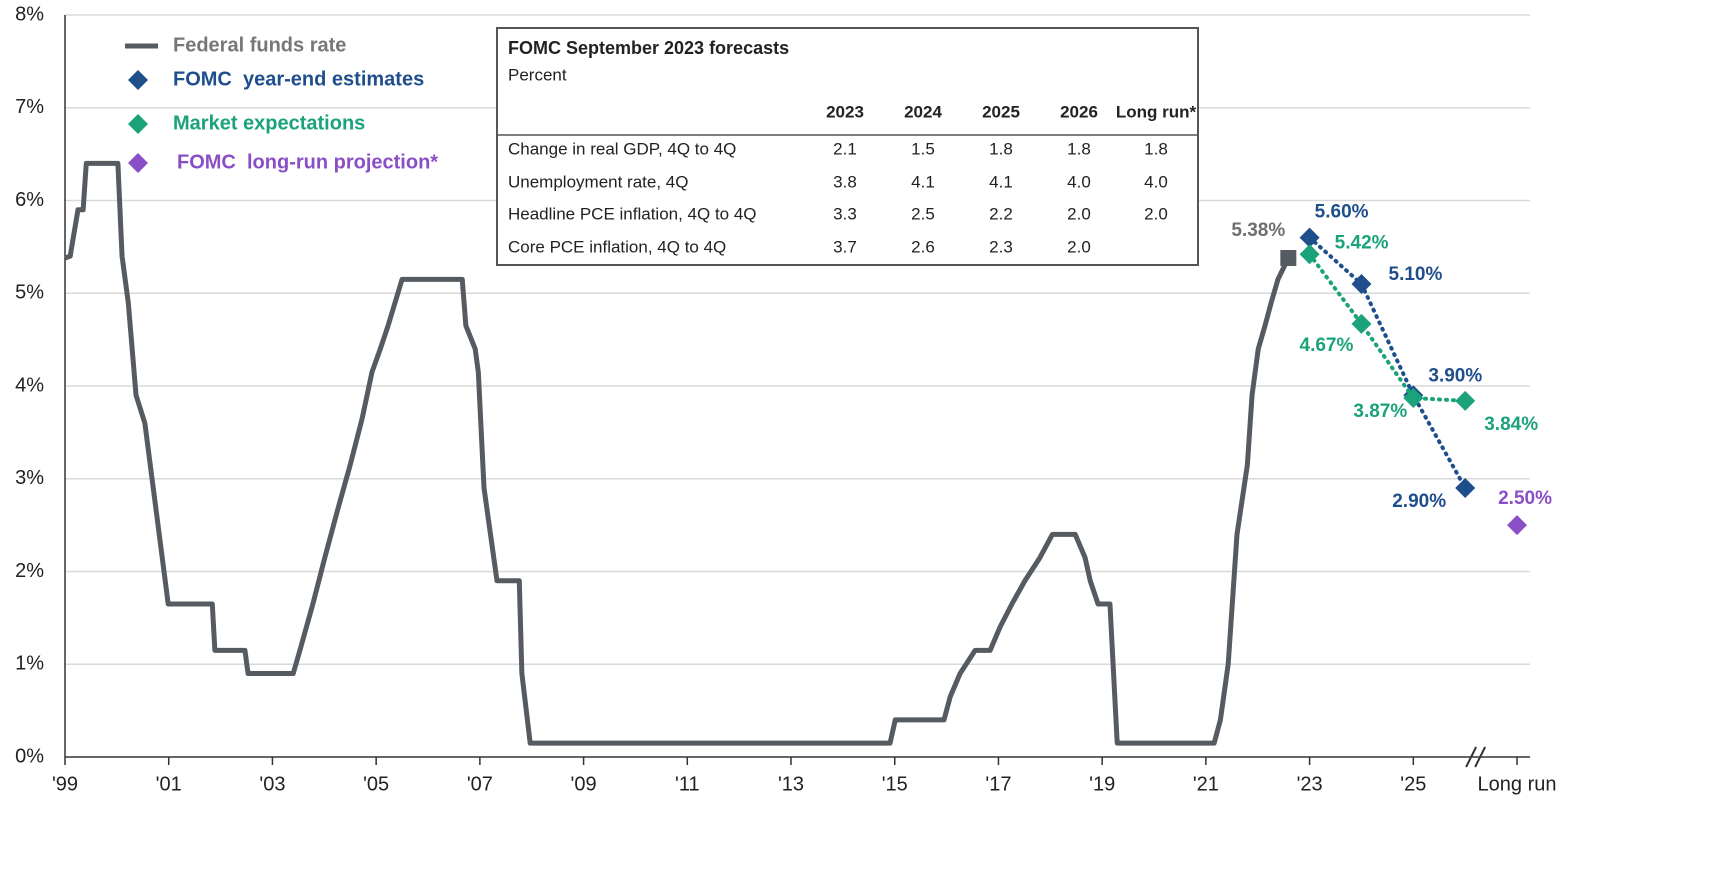 Image resolution: width=1727 pixels, height=877 pixels. Describe the element at coordinates (29, 200) in the screenshot. I see `y-tick-label: 6%` at that location.